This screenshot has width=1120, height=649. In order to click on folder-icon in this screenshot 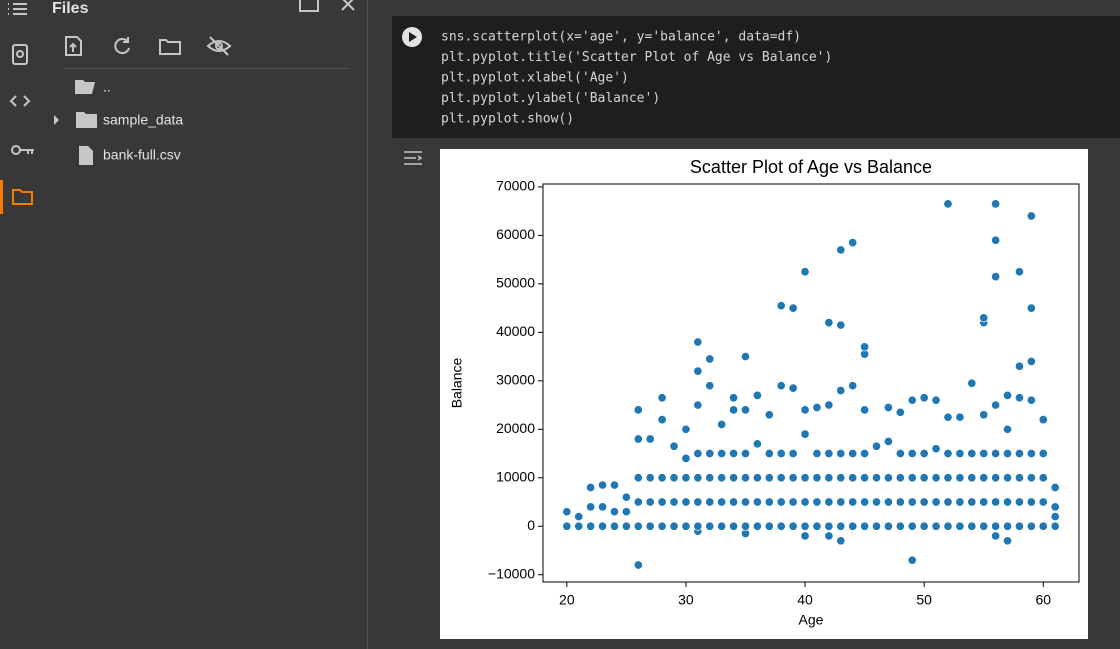, I will do `click(86, 120)`.